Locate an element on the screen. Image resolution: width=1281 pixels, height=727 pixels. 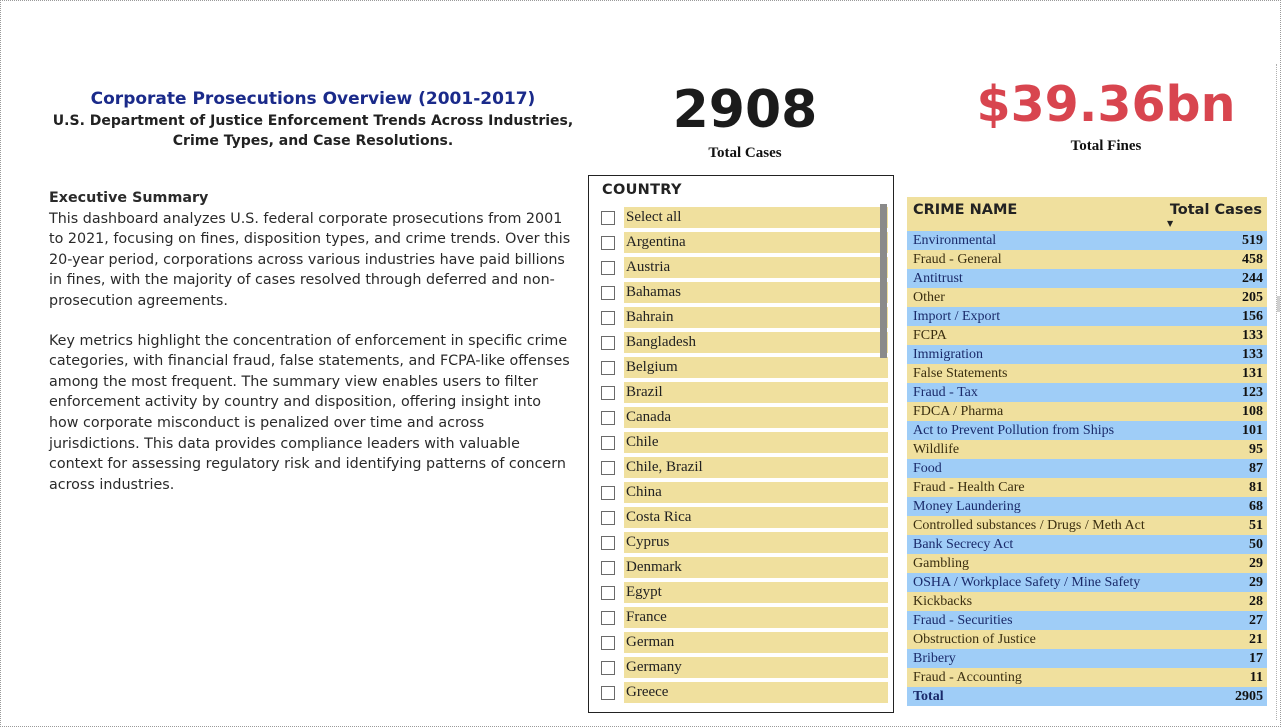
country-option: Bangladesh is located at coordinates (744, 342).